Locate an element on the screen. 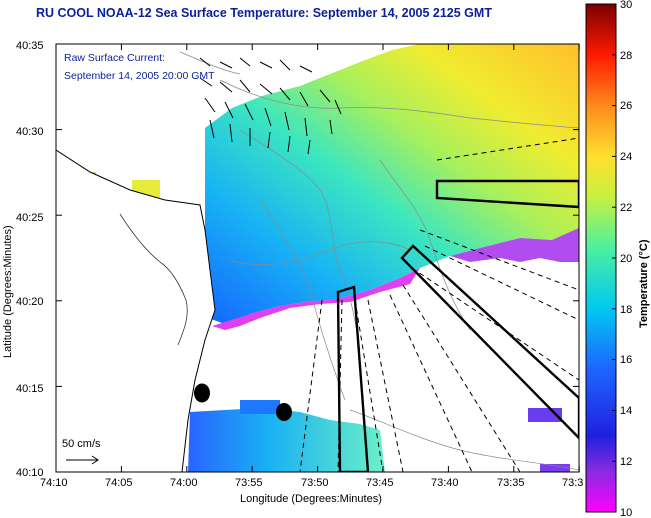 This screenshot has width=651, height=518. current-overlay-date: September 14, 2005 20:00 GMT is located at coordinates (139, 76).